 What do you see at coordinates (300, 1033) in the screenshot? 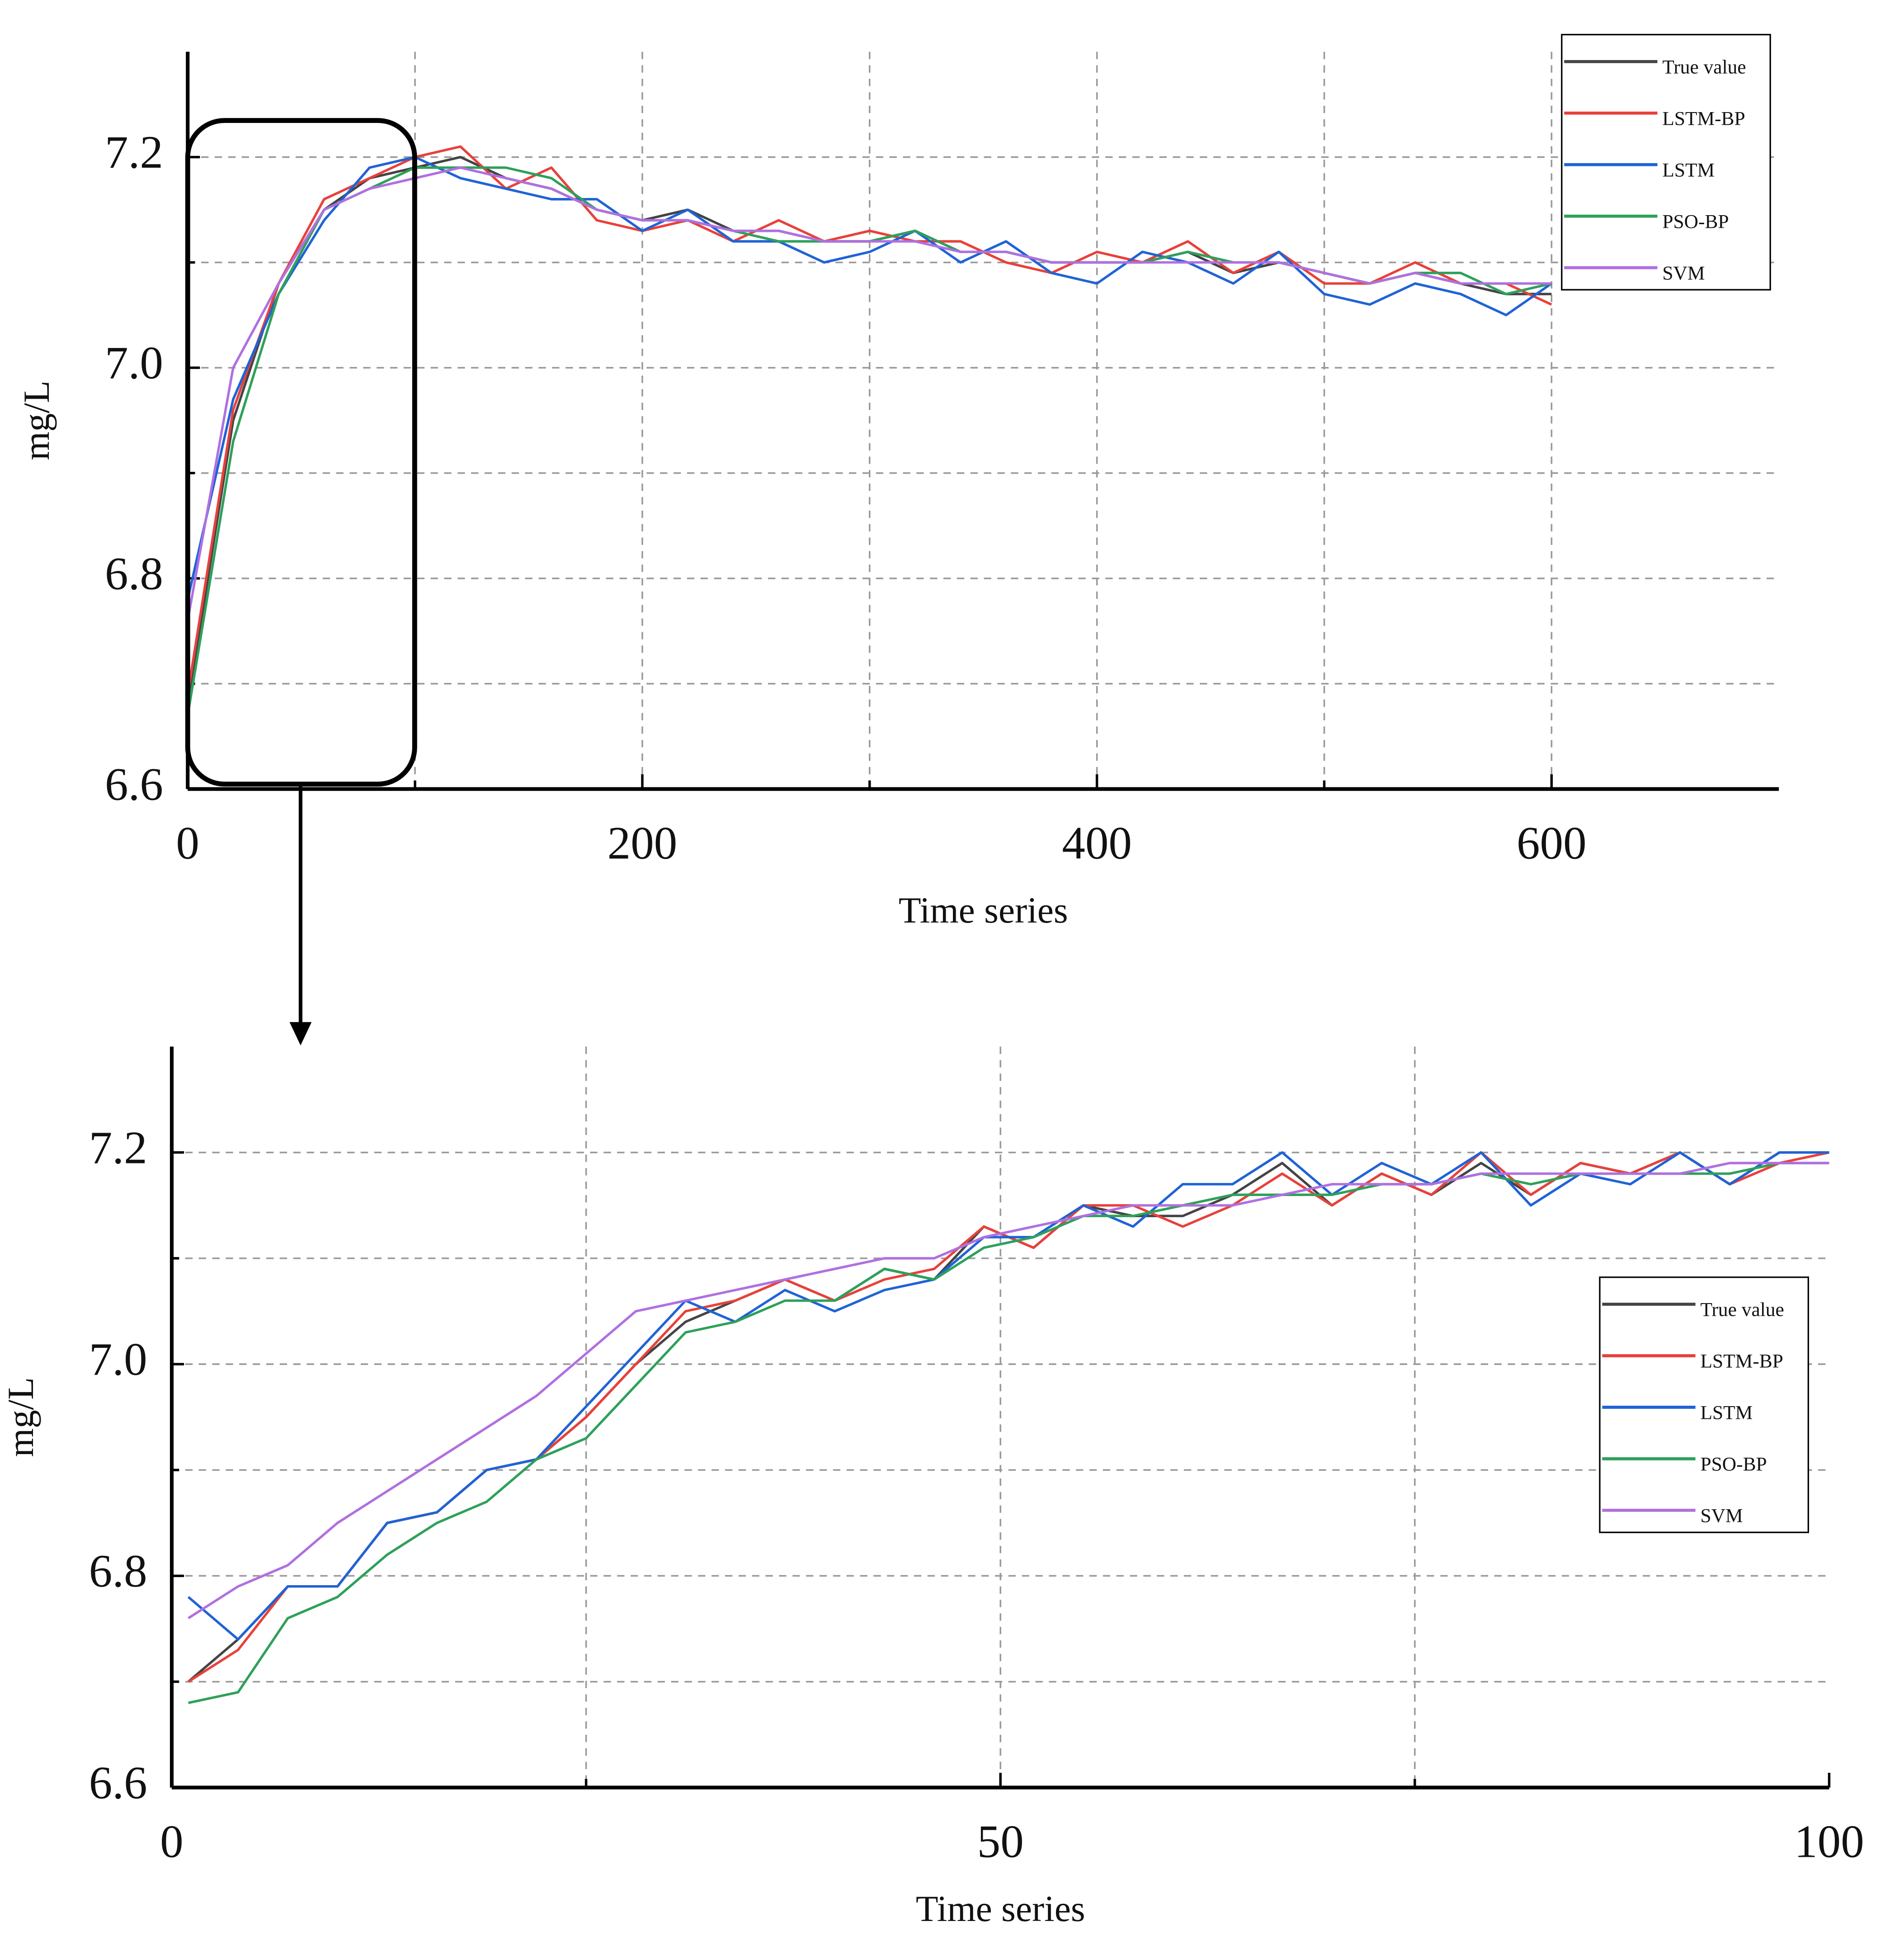
I see `arrow-head` at bounding box center [300, 1033].